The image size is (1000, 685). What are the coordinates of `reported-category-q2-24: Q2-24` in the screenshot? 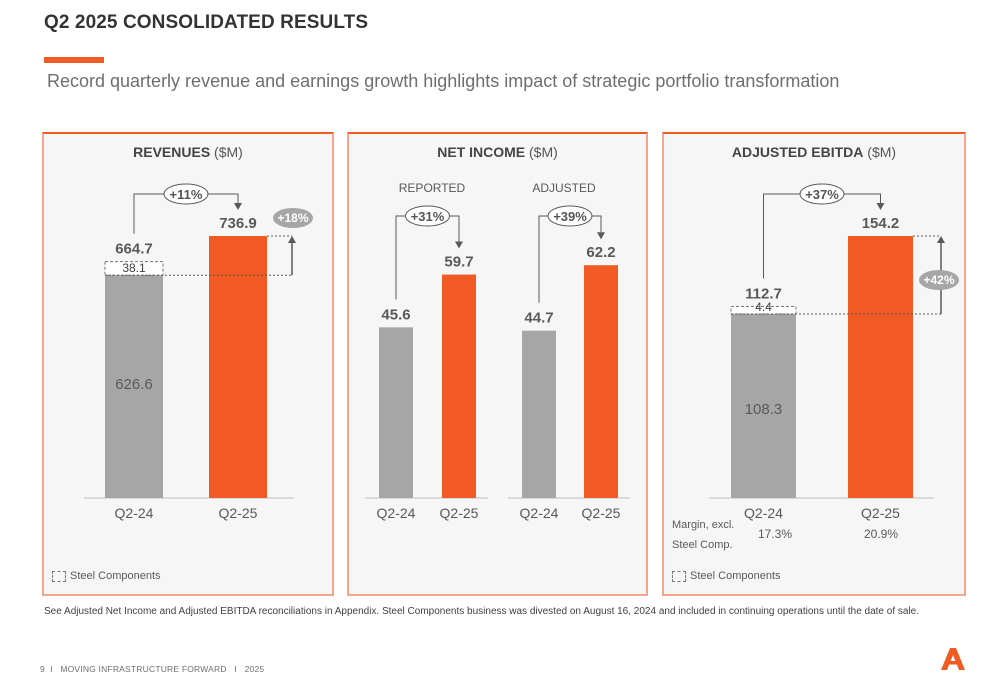 It's located at (396, 513).